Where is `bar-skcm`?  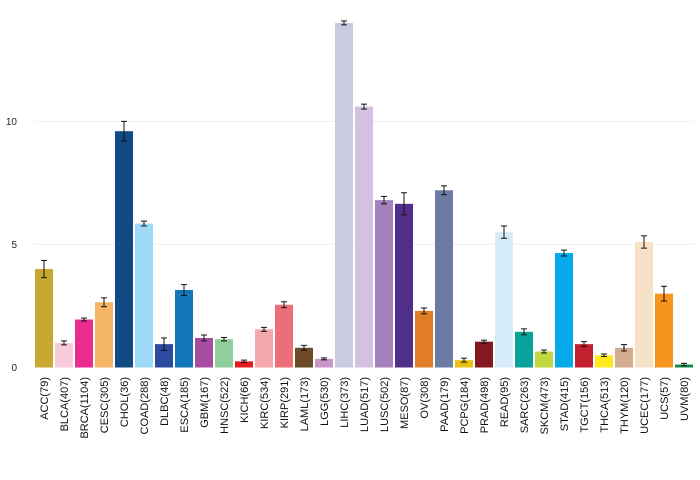 bar-skcm is located at coordinates (544, 359).